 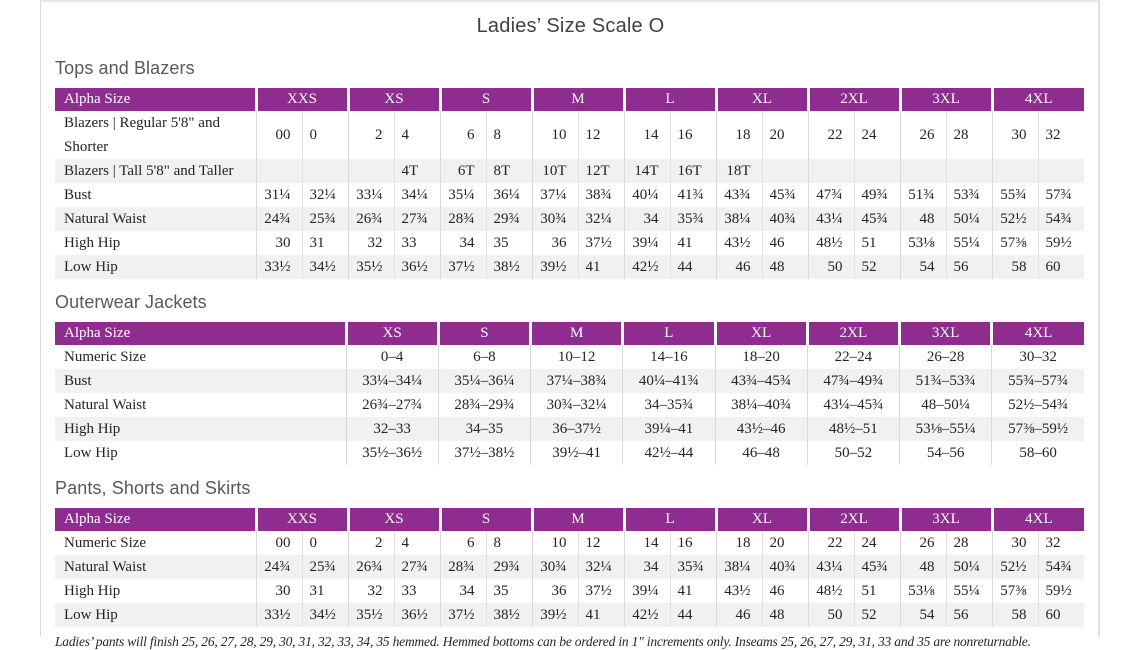 I want to click on value-cell: 4T, so click(x=416, y=171).